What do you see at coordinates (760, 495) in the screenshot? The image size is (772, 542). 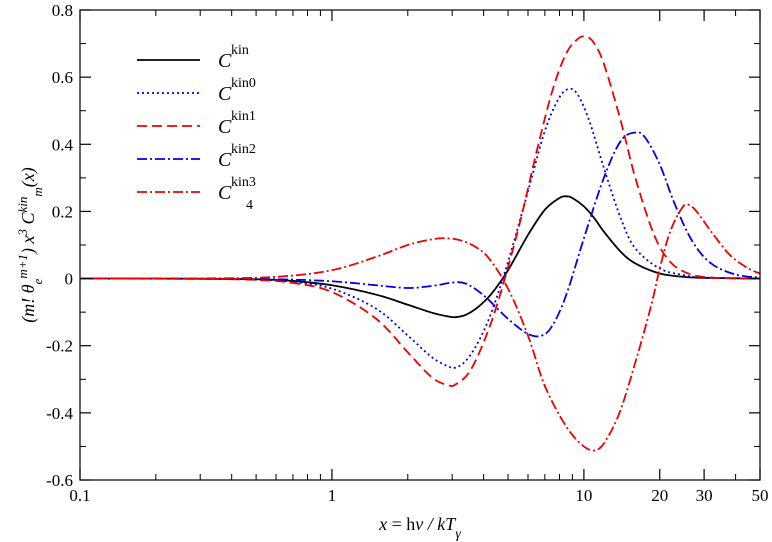 I see `x-tick-label-5: 50` at bounding box center [760, 495].